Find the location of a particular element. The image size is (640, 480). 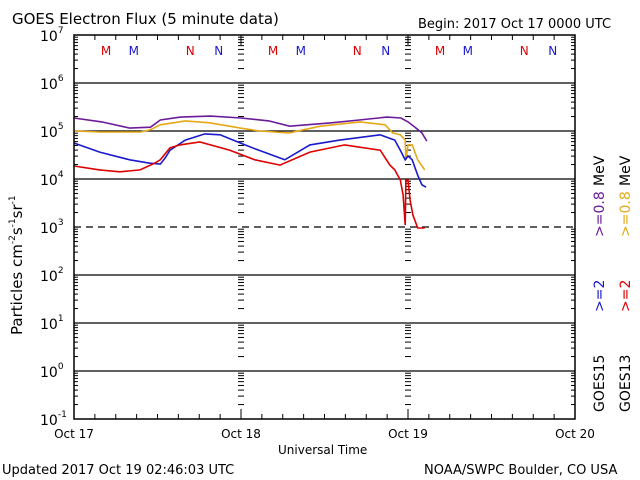

credit-text: NOAA/SWPC Boulder, CO USA is located at coordinates (520, 470).